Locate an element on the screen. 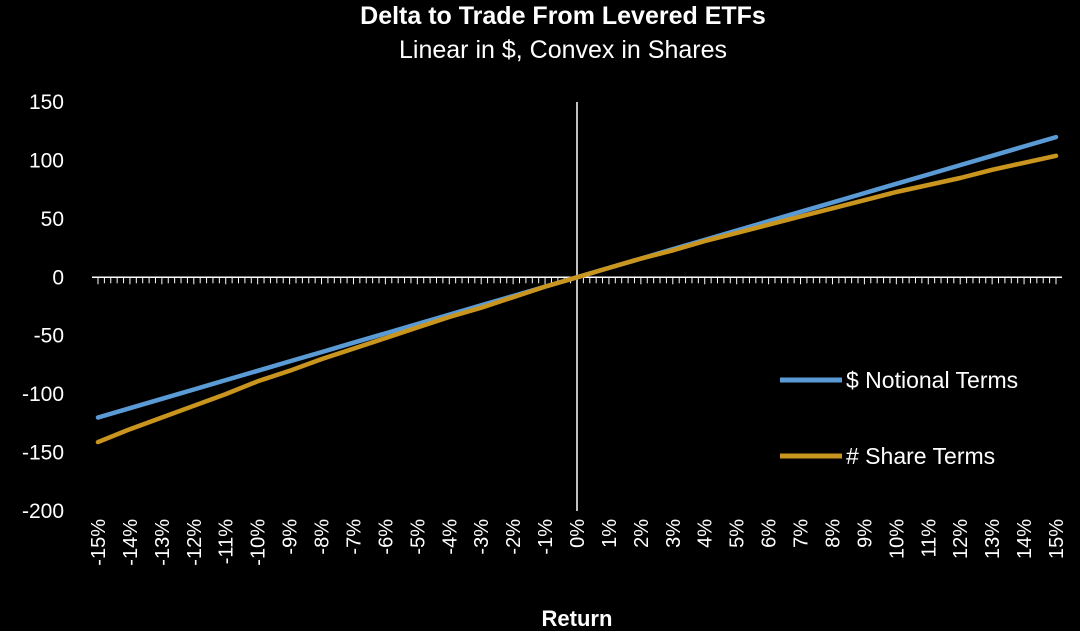 The image size is (1080, 631). x-tick-label: -11% is located at coordinates (227, 541).